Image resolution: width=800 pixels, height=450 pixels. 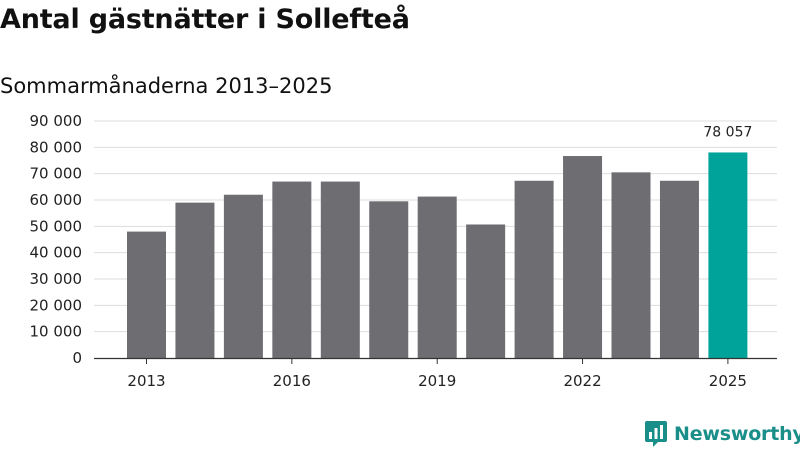 What do you see at coordinates (583, 257) in the screenshot?
I see `bar-2022` at bounding box center [583, 257].